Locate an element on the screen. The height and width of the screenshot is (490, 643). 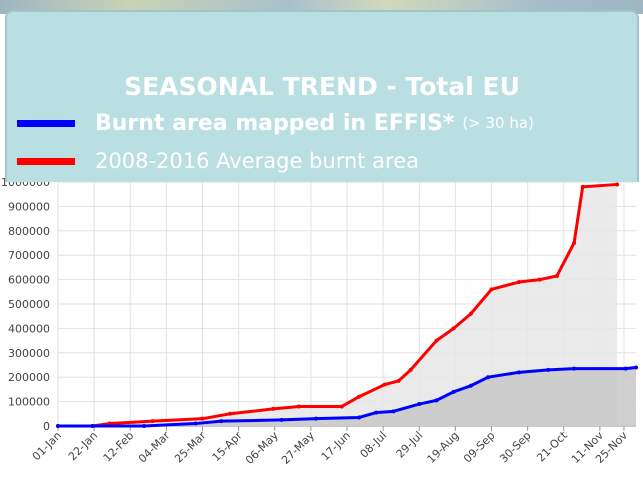
y-tick-label: 500000 is located at coordinates (29, 304).